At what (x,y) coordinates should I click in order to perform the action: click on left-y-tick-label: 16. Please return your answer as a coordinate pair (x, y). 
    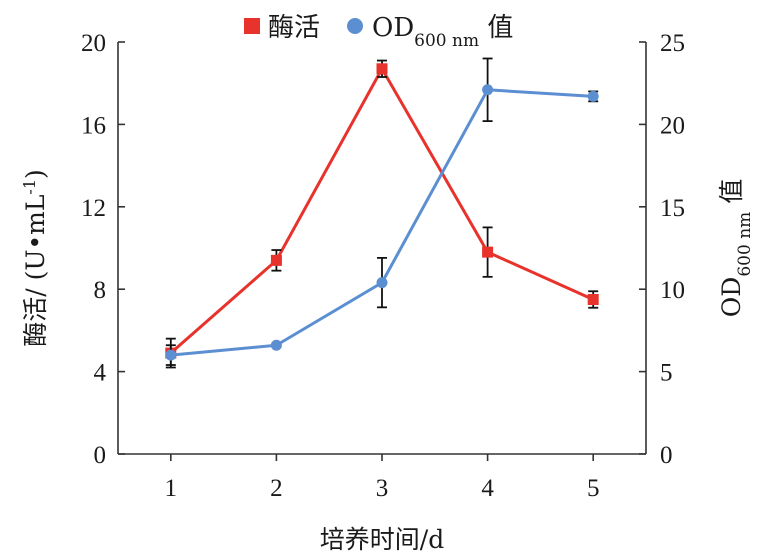
    Looking at the image, I should click on (93, 125).